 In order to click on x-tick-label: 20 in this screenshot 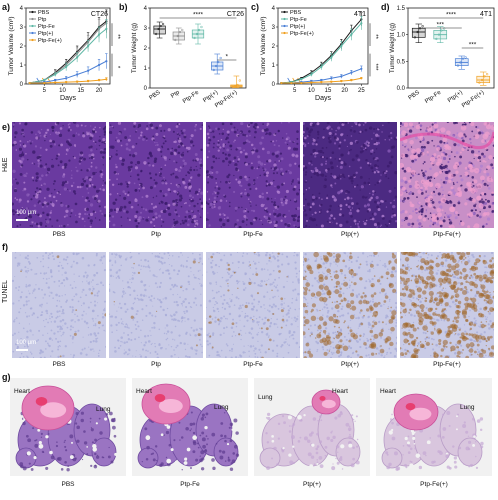, I will do `click(344, 91)`.